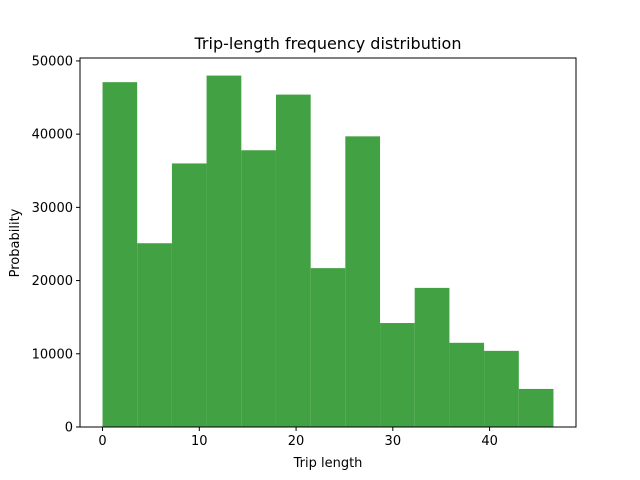 The height and width of the screenshot is (480, 640). What do you see at coordinates (15, 242) in the screenshot?
I see `y-axis-label: Probability` at bounding box center [15, 242].